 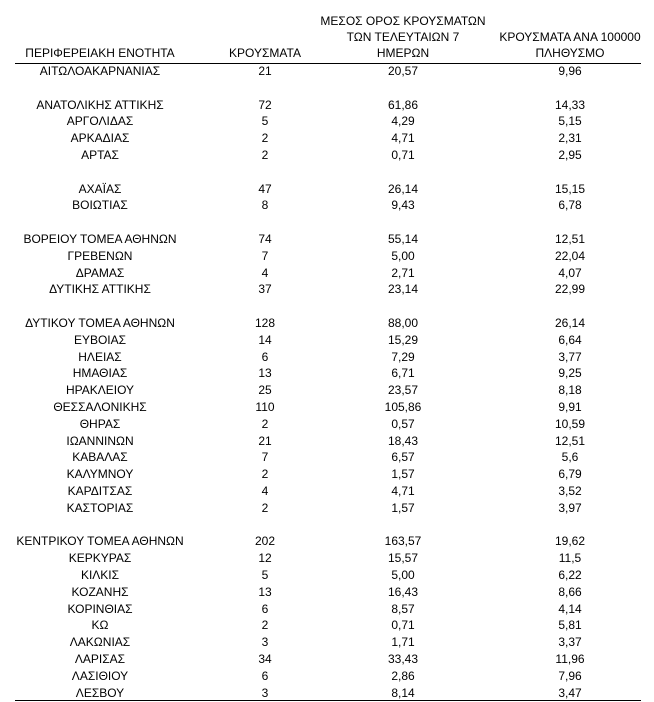 What do you see at coordinates (570, 373) in the screenshot?
I see `per-100000: 9,25` at bounding box center [570, 373].